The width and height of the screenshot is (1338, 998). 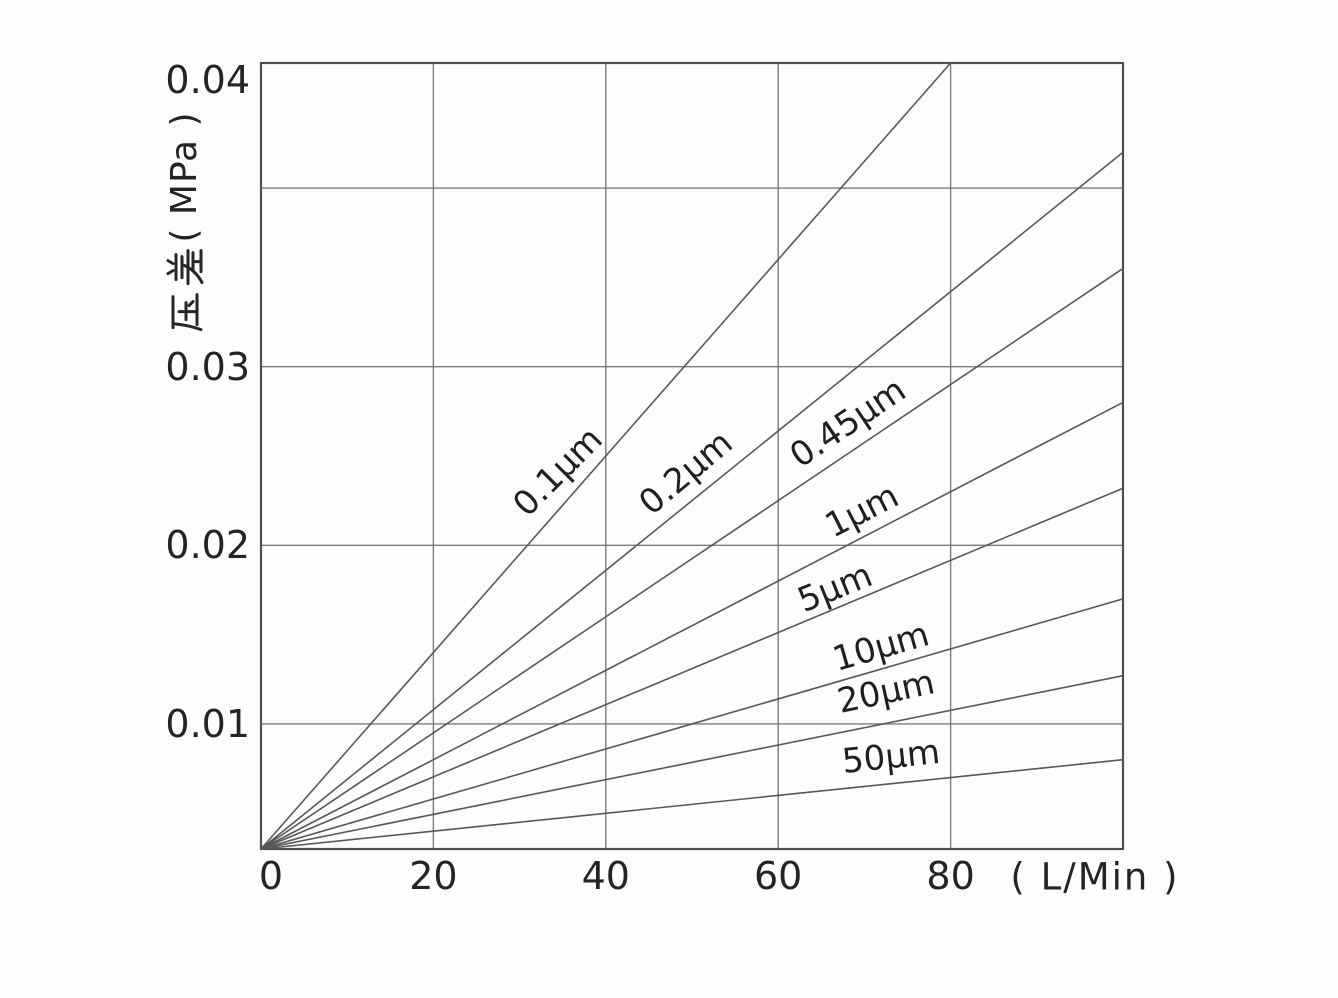 What do you see at coordinates (692, 804) in the screenshot?
I see `series-line-50um` at bounding box center [692, 804].